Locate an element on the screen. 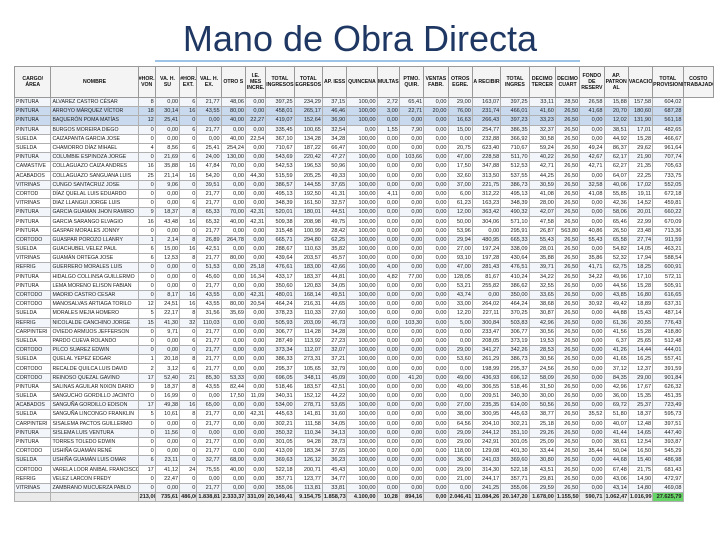  value-cell: 413,09 is located at coordinates (280, 451).